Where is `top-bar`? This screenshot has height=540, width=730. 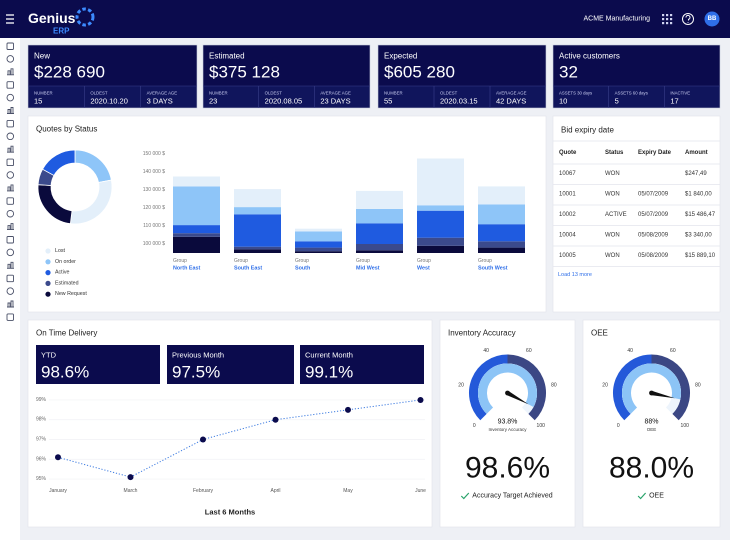 top-bar is located at coordinates (365, 19).